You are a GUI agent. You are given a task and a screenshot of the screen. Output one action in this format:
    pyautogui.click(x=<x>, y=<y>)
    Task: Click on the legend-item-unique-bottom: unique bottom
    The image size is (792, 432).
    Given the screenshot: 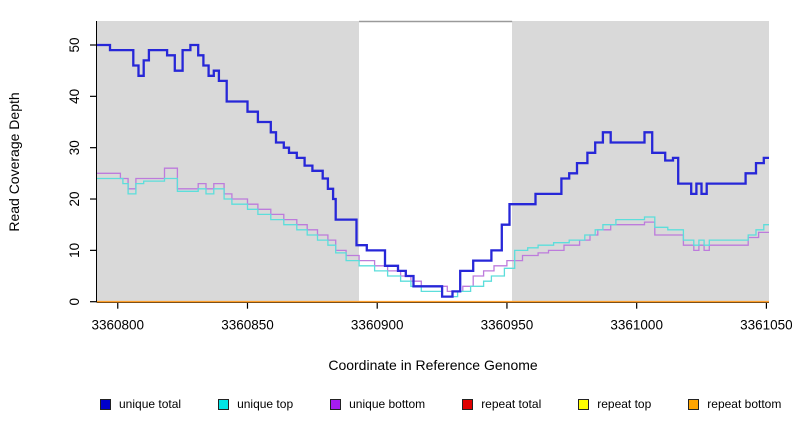 What is the action you would take?
    pyautogui.click(x=377, y=404)
    